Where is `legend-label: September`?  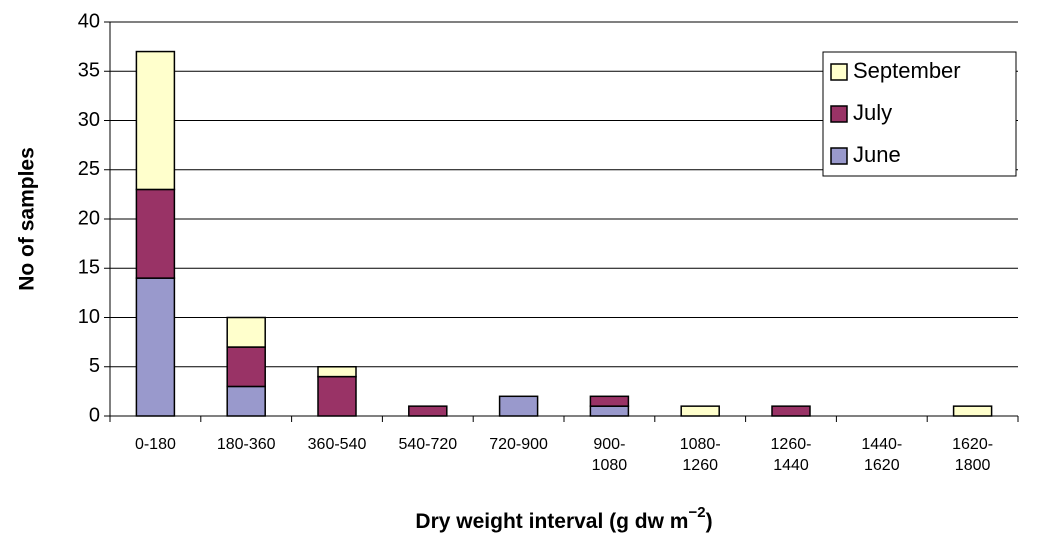 legend-label: September is located at coordinates (907, 70).